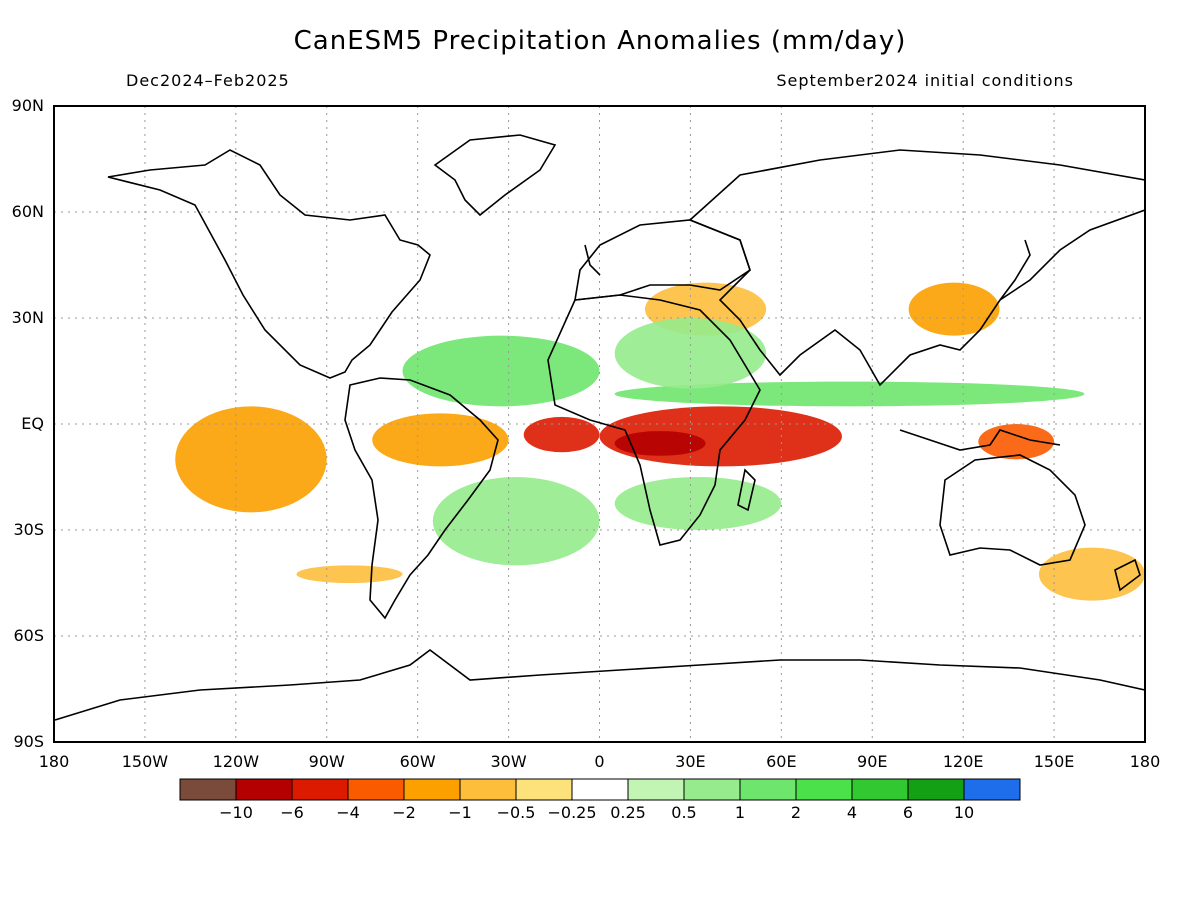 The height and width of the screenshot is (900, 1200). Describe the element at coordinates (599, 761) in the screenshot. I see `longitude-label: 0` at that location.